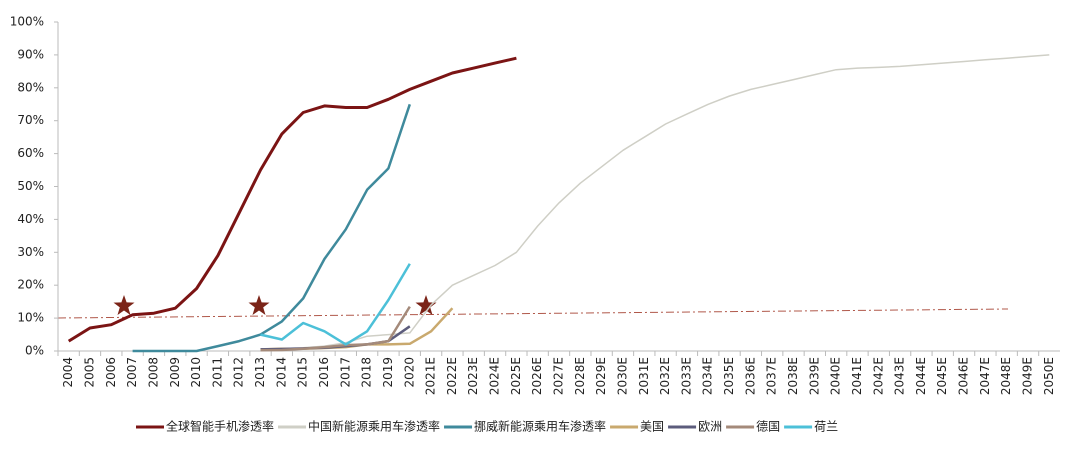 The height and width of the screenshot is (449, 1080). What do you see at coordinates (857, 376) in the screenshot?
I see `x-tick-label: 2041E` at bounding box center [857, 376].